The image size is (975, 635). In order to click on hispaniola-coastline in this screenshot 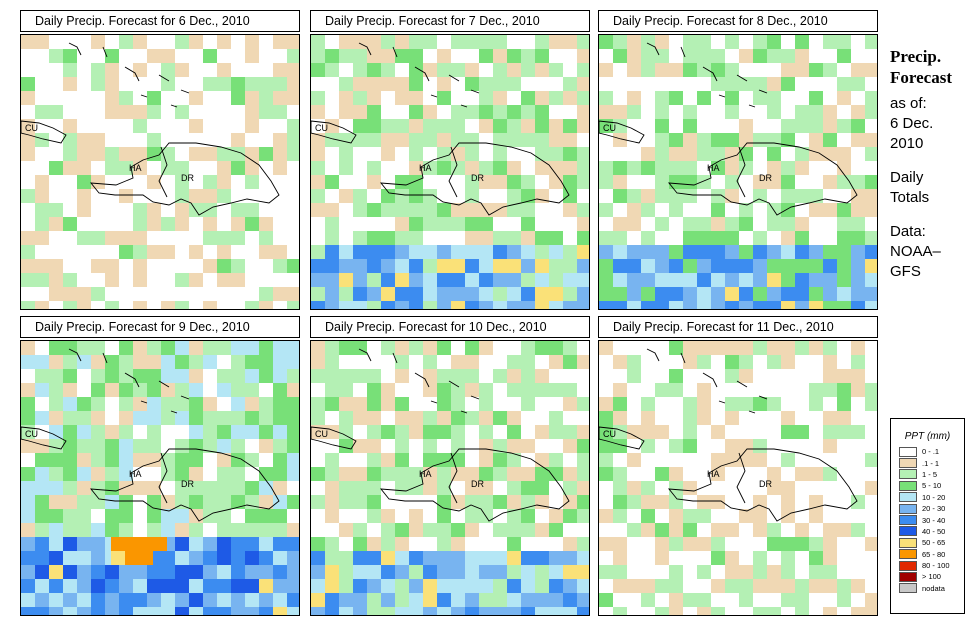, I will do `click(474, 485)`.